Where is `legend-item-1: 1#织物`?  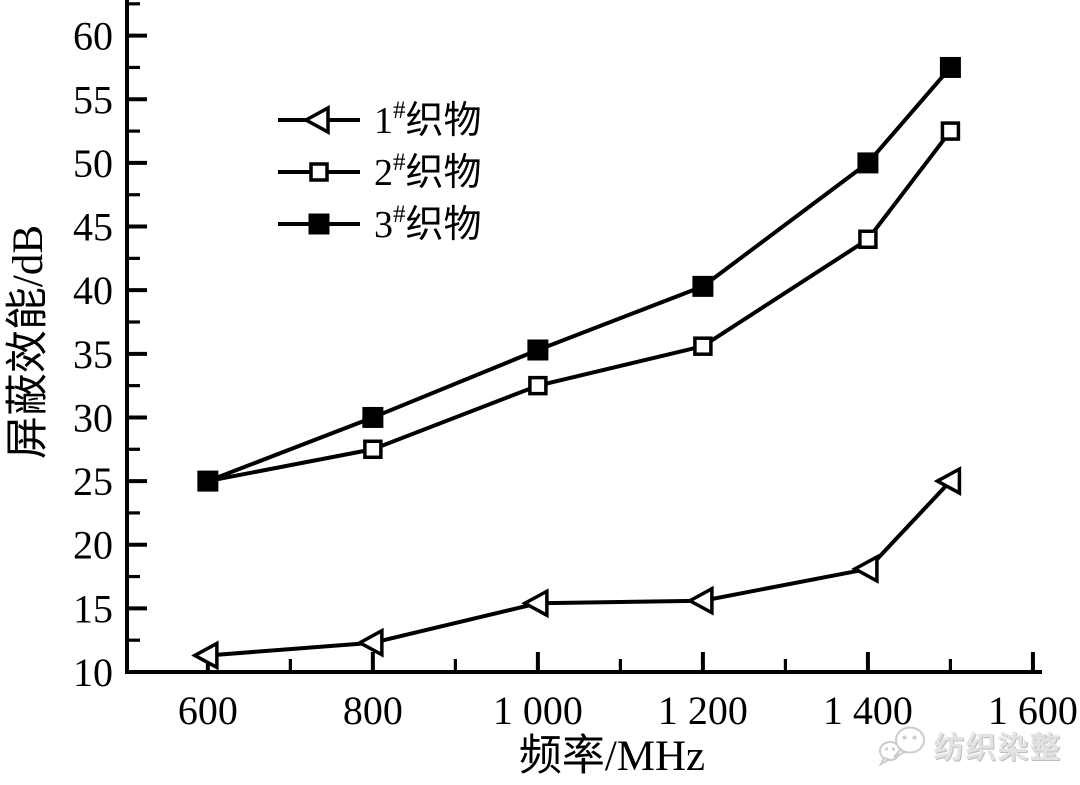
legend-item-1: 1#织物 is located at coordinates (380, 119).